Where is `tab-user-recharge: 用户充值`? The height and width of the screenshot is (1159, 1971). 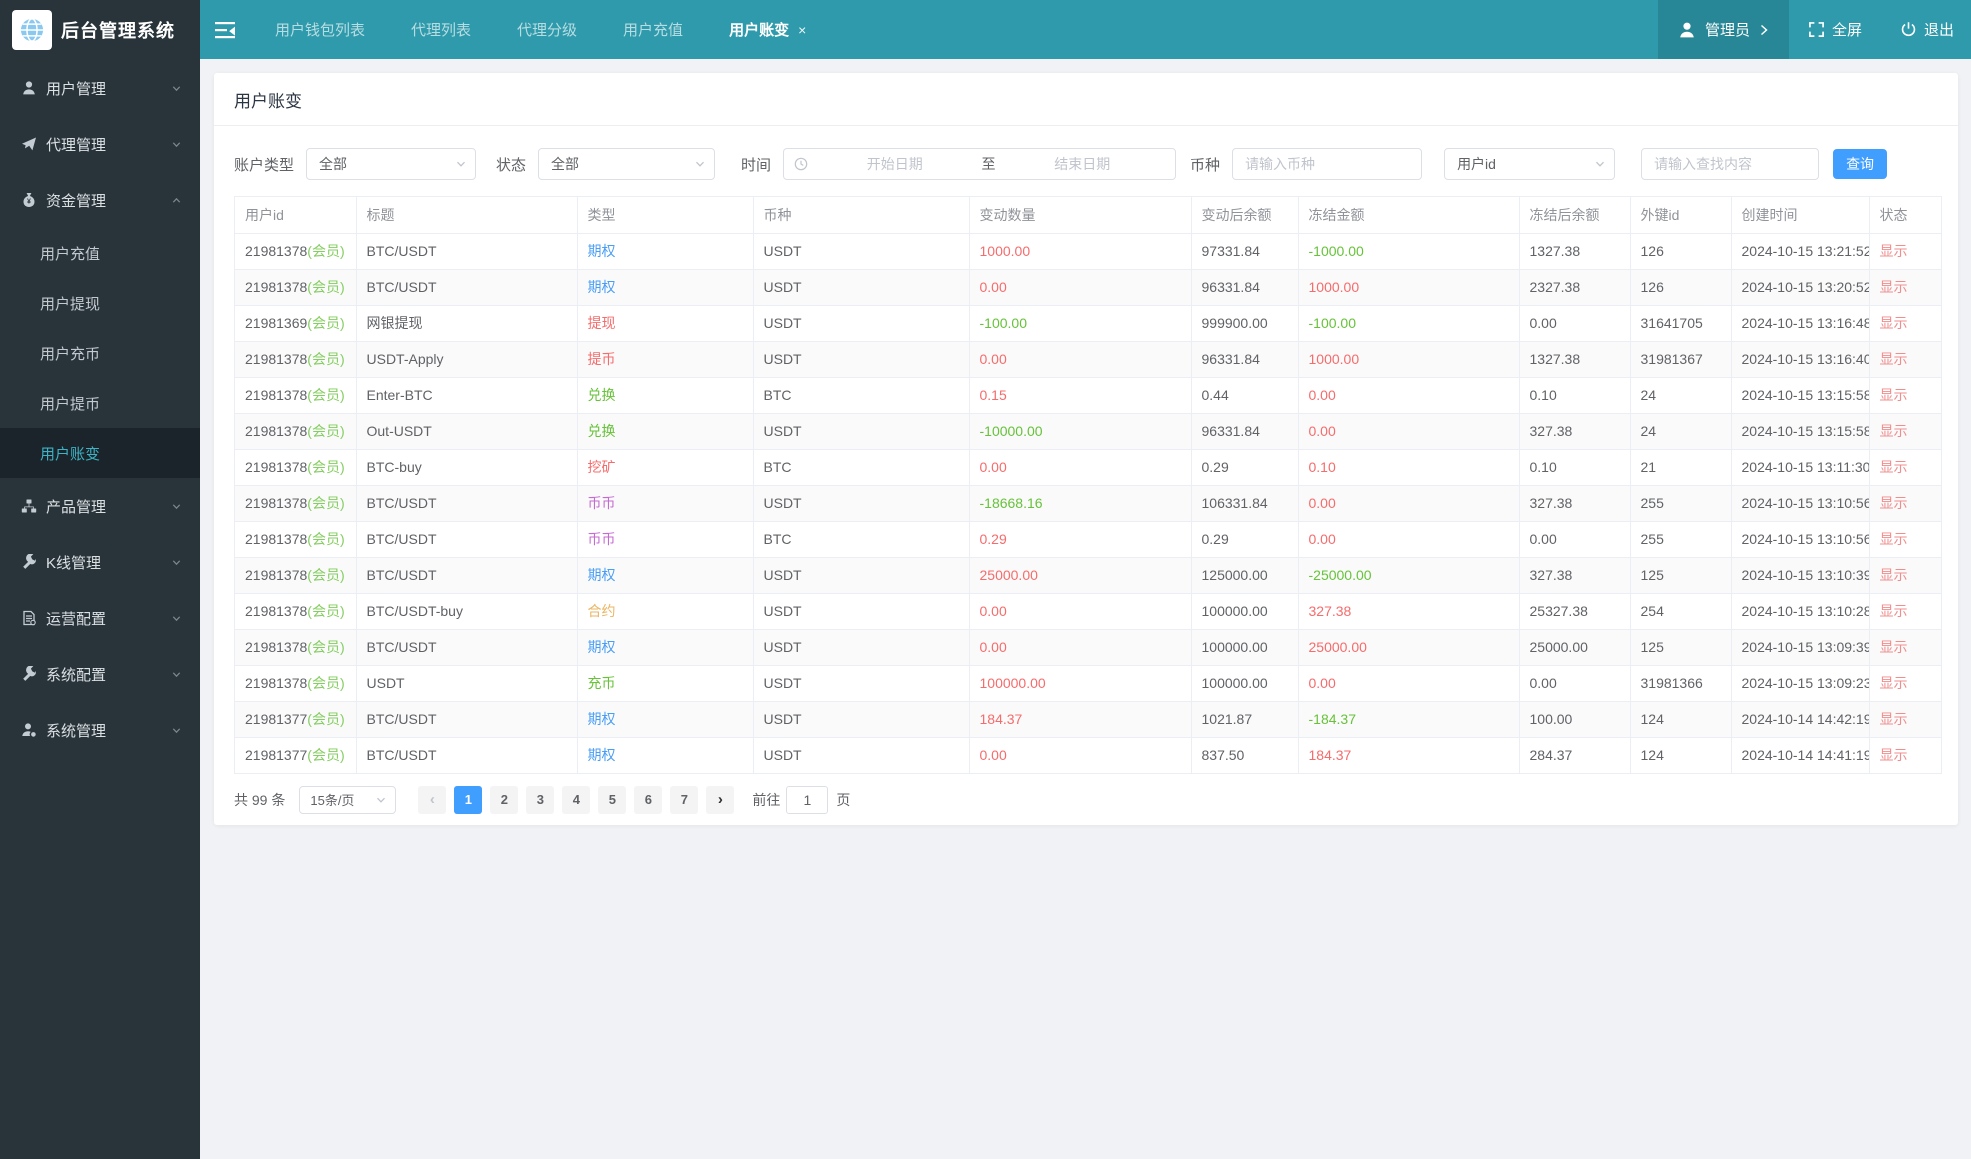 tab-user-recharge: 用户充值 is located at coordinates (653, 30).